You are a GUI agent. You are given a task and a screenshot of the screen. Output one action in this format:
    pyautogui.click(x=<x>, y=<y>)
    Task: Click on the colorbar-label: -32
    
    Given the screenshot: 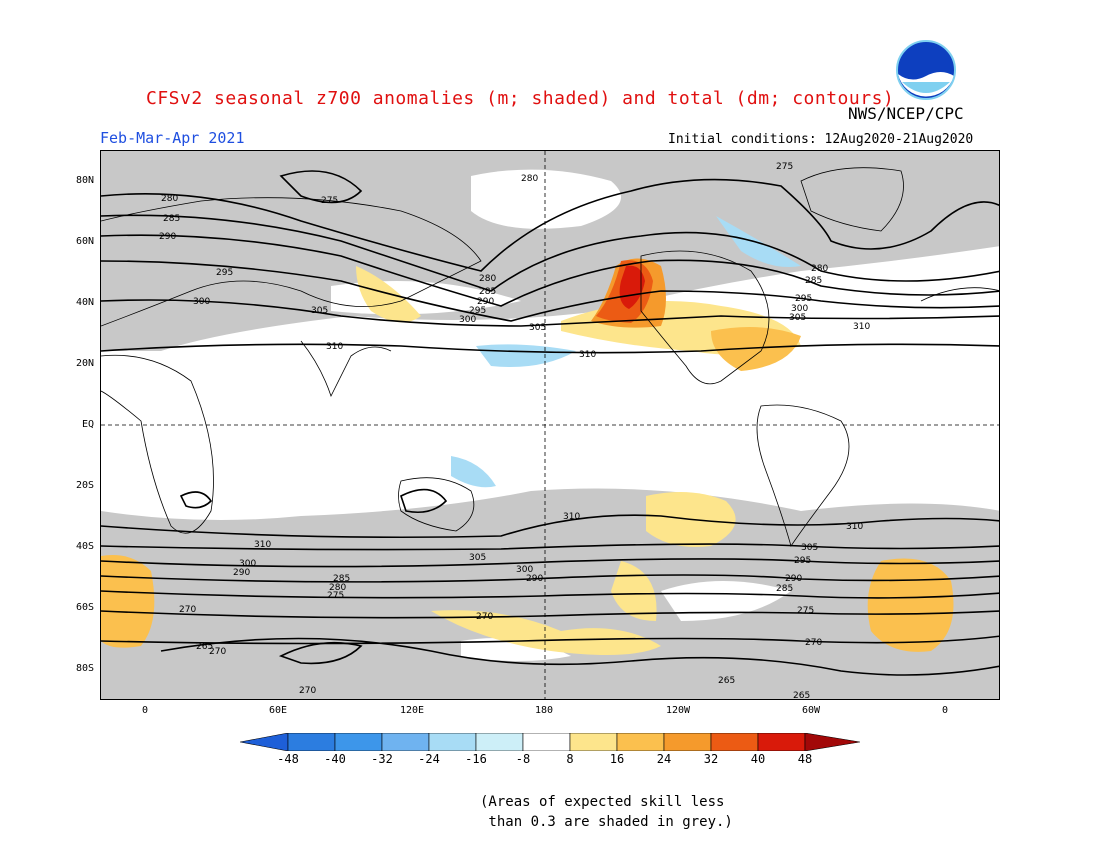 What is the action you would take?
    pyautogui.click(x=382, y=759)
    